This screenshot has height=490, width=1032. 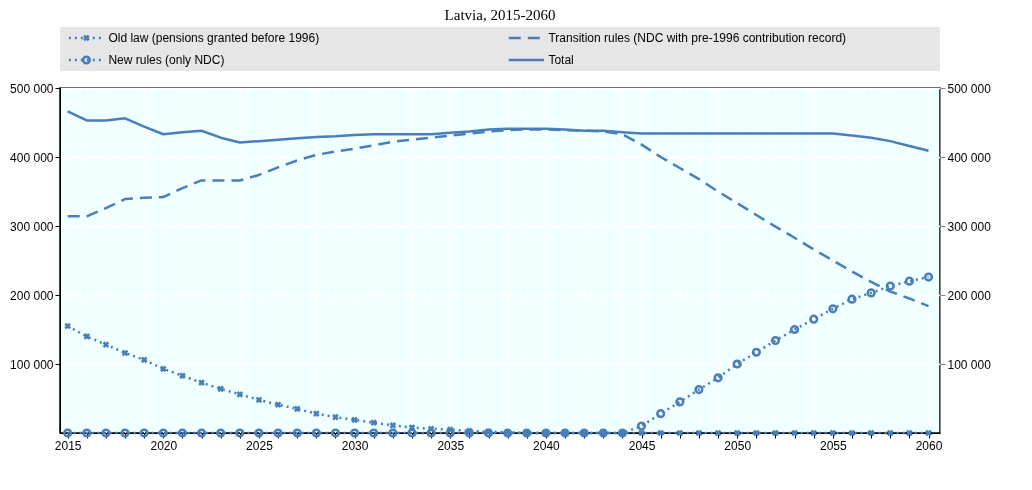 What do you see at coordinates (164, 445) in the screenshot?
I see `x-tick-label: 2020` at bounding box center [164, 445].